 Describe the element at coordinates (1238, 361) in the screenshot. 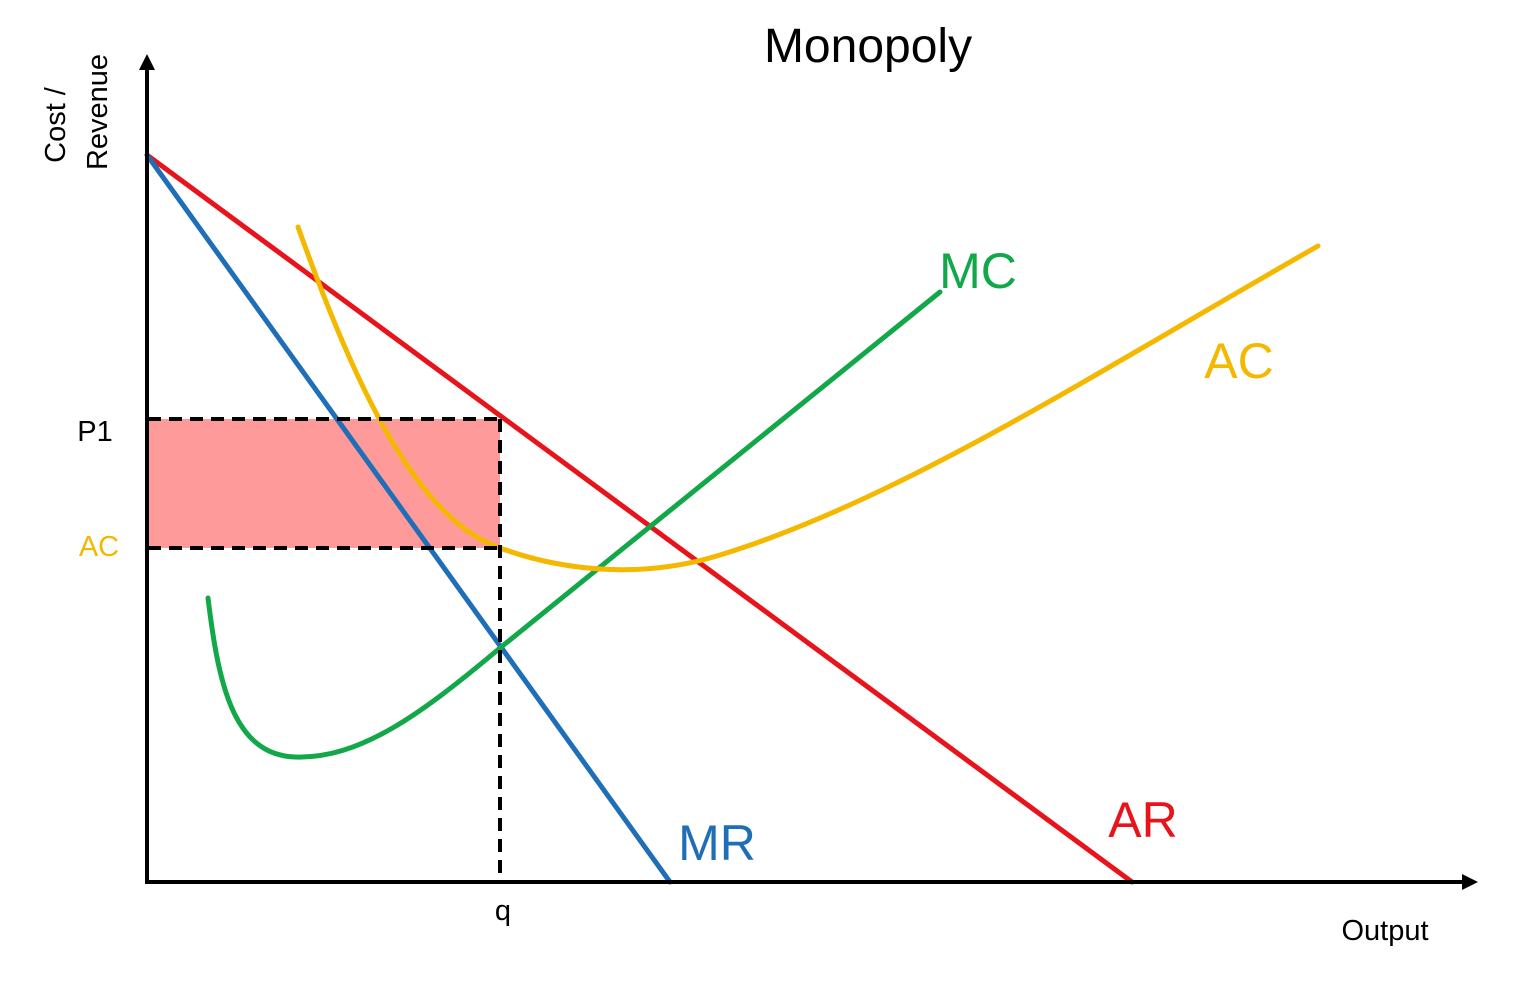

I see `ac-curve-label: AC` at that location.